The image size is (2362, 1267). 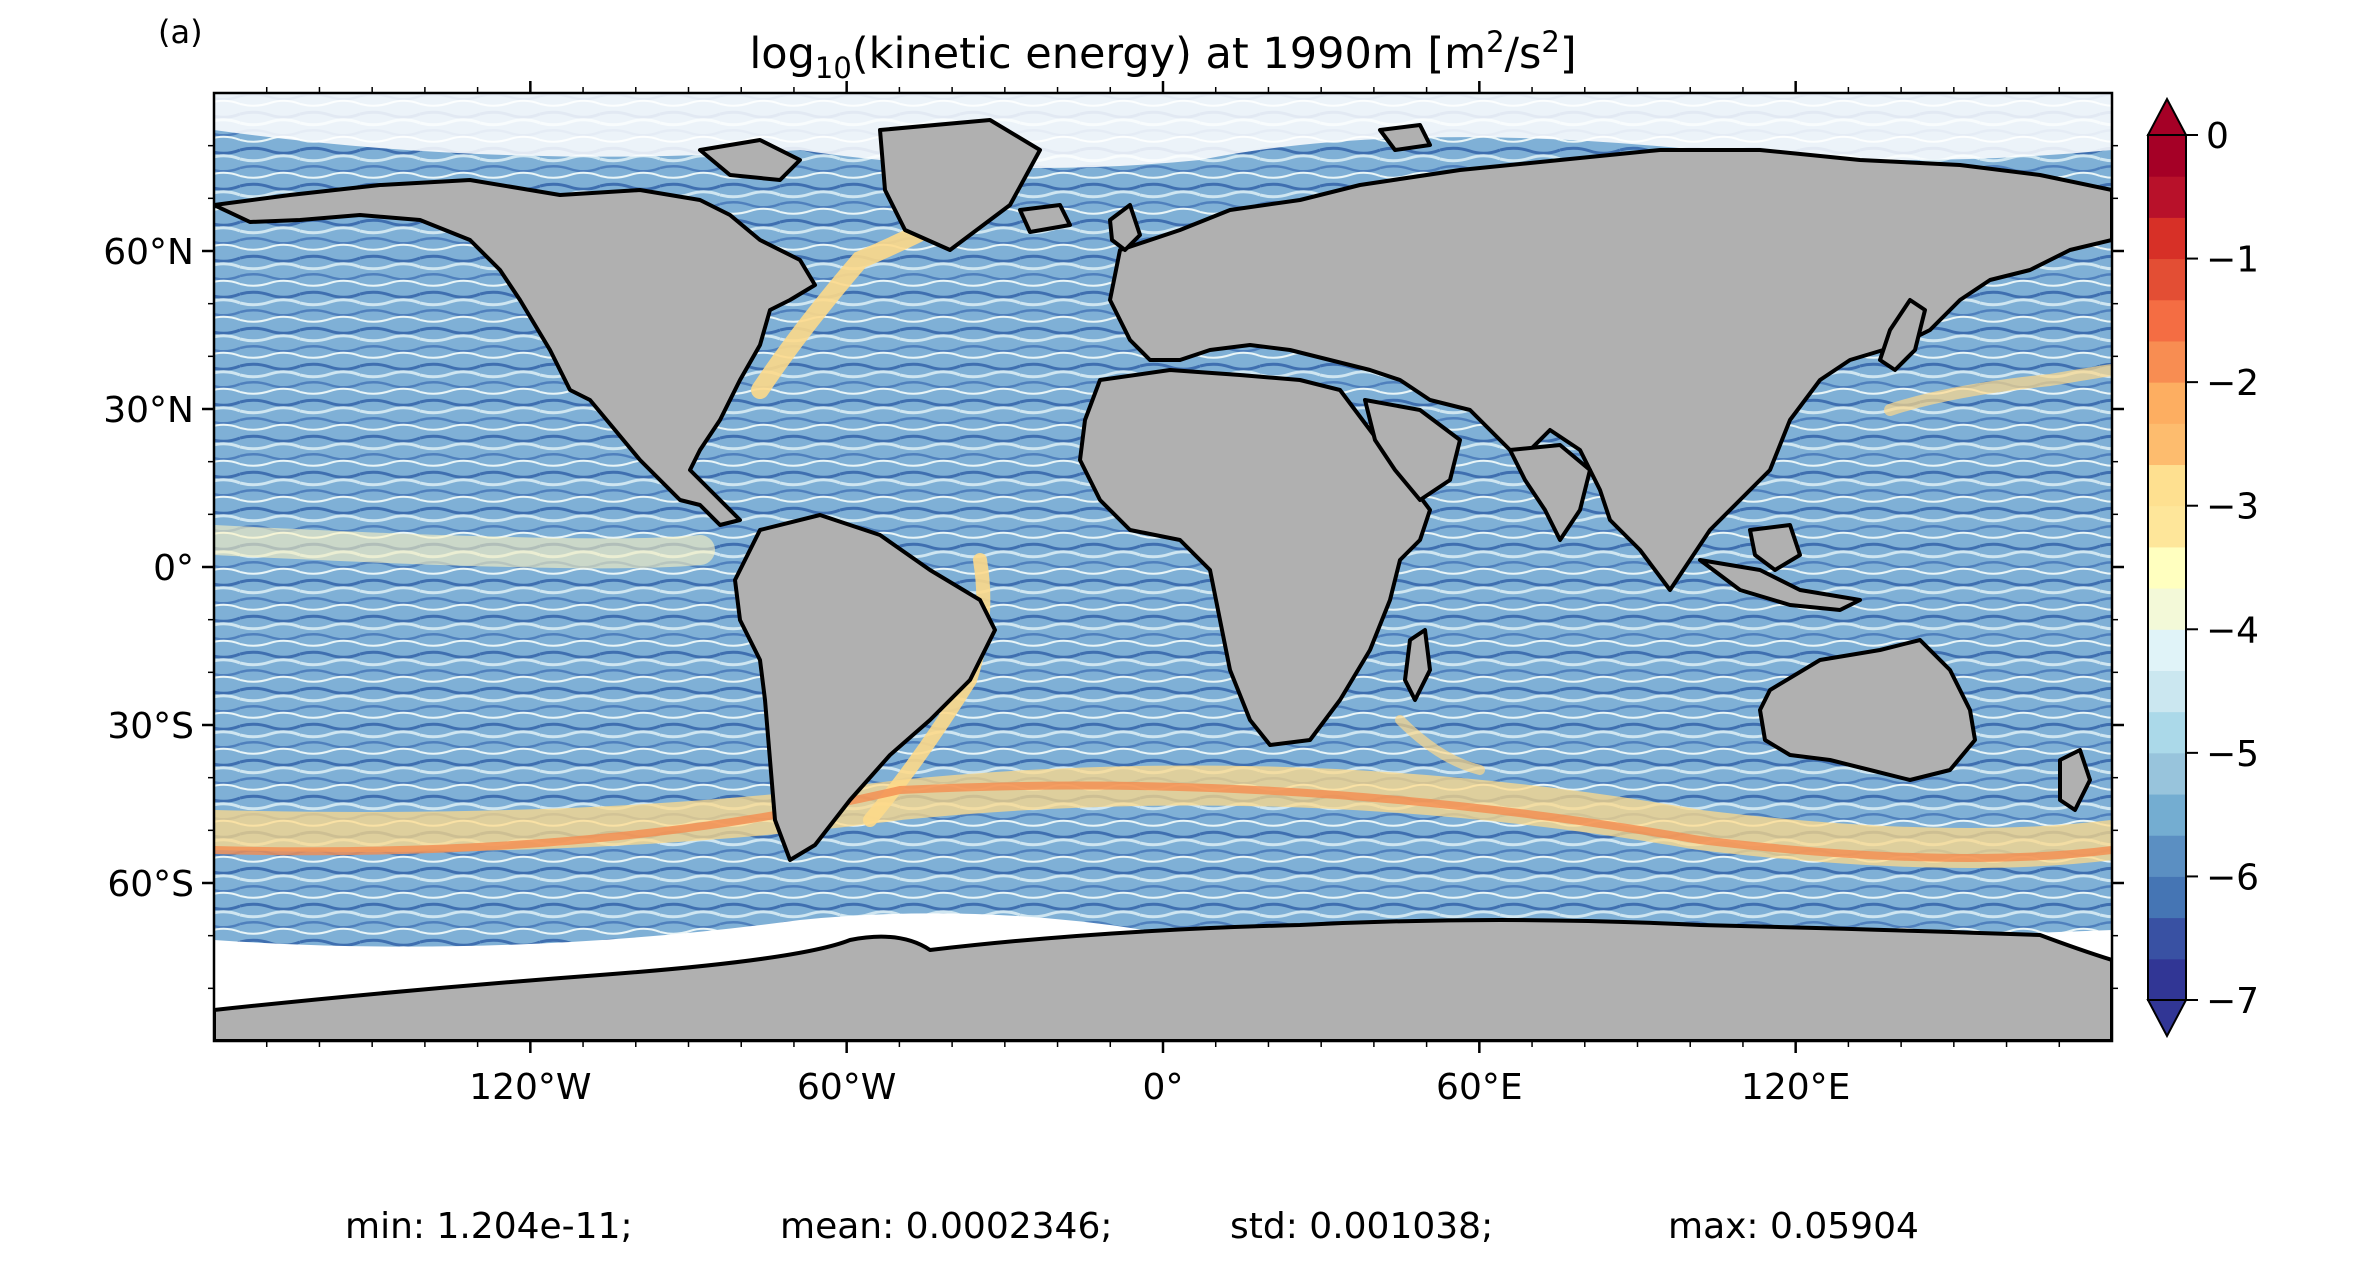 I want to click on kuroshio, so click(x=1998, y=390).